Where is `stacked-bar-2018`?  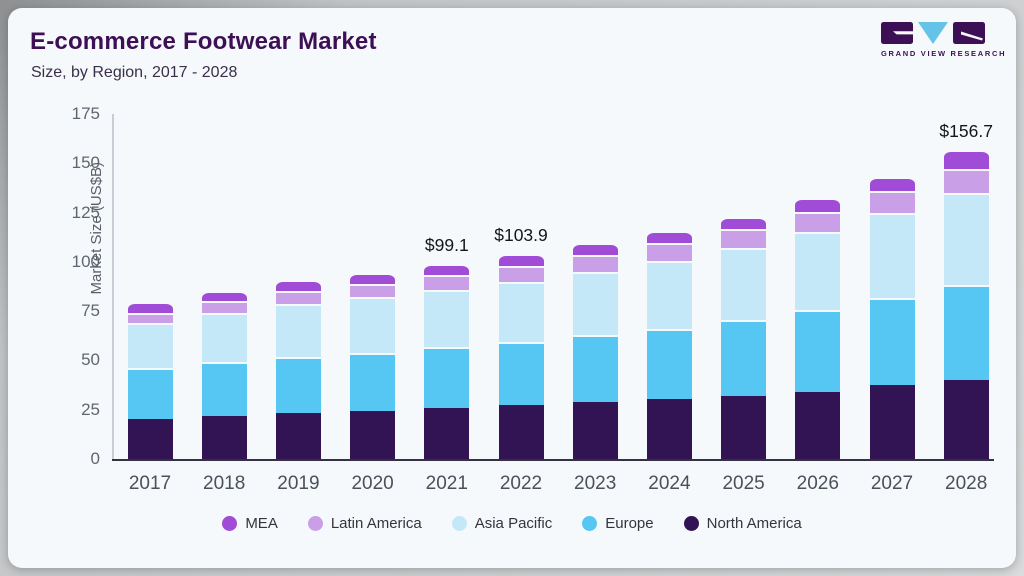
stacked-bar-2018 is located at coordinates (224, 375).